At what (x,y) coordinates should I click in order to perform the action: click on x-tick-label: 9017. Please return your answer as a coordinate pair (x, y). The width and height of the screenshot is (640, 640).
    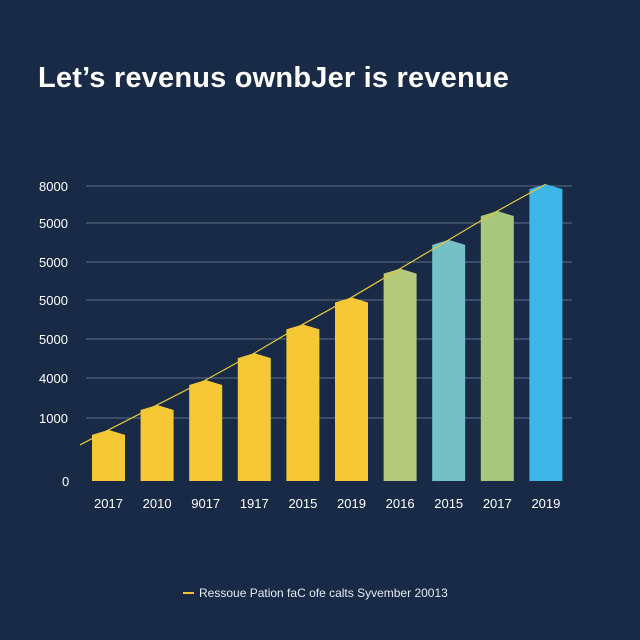
    Looking at the image, I should click on (205, 503).